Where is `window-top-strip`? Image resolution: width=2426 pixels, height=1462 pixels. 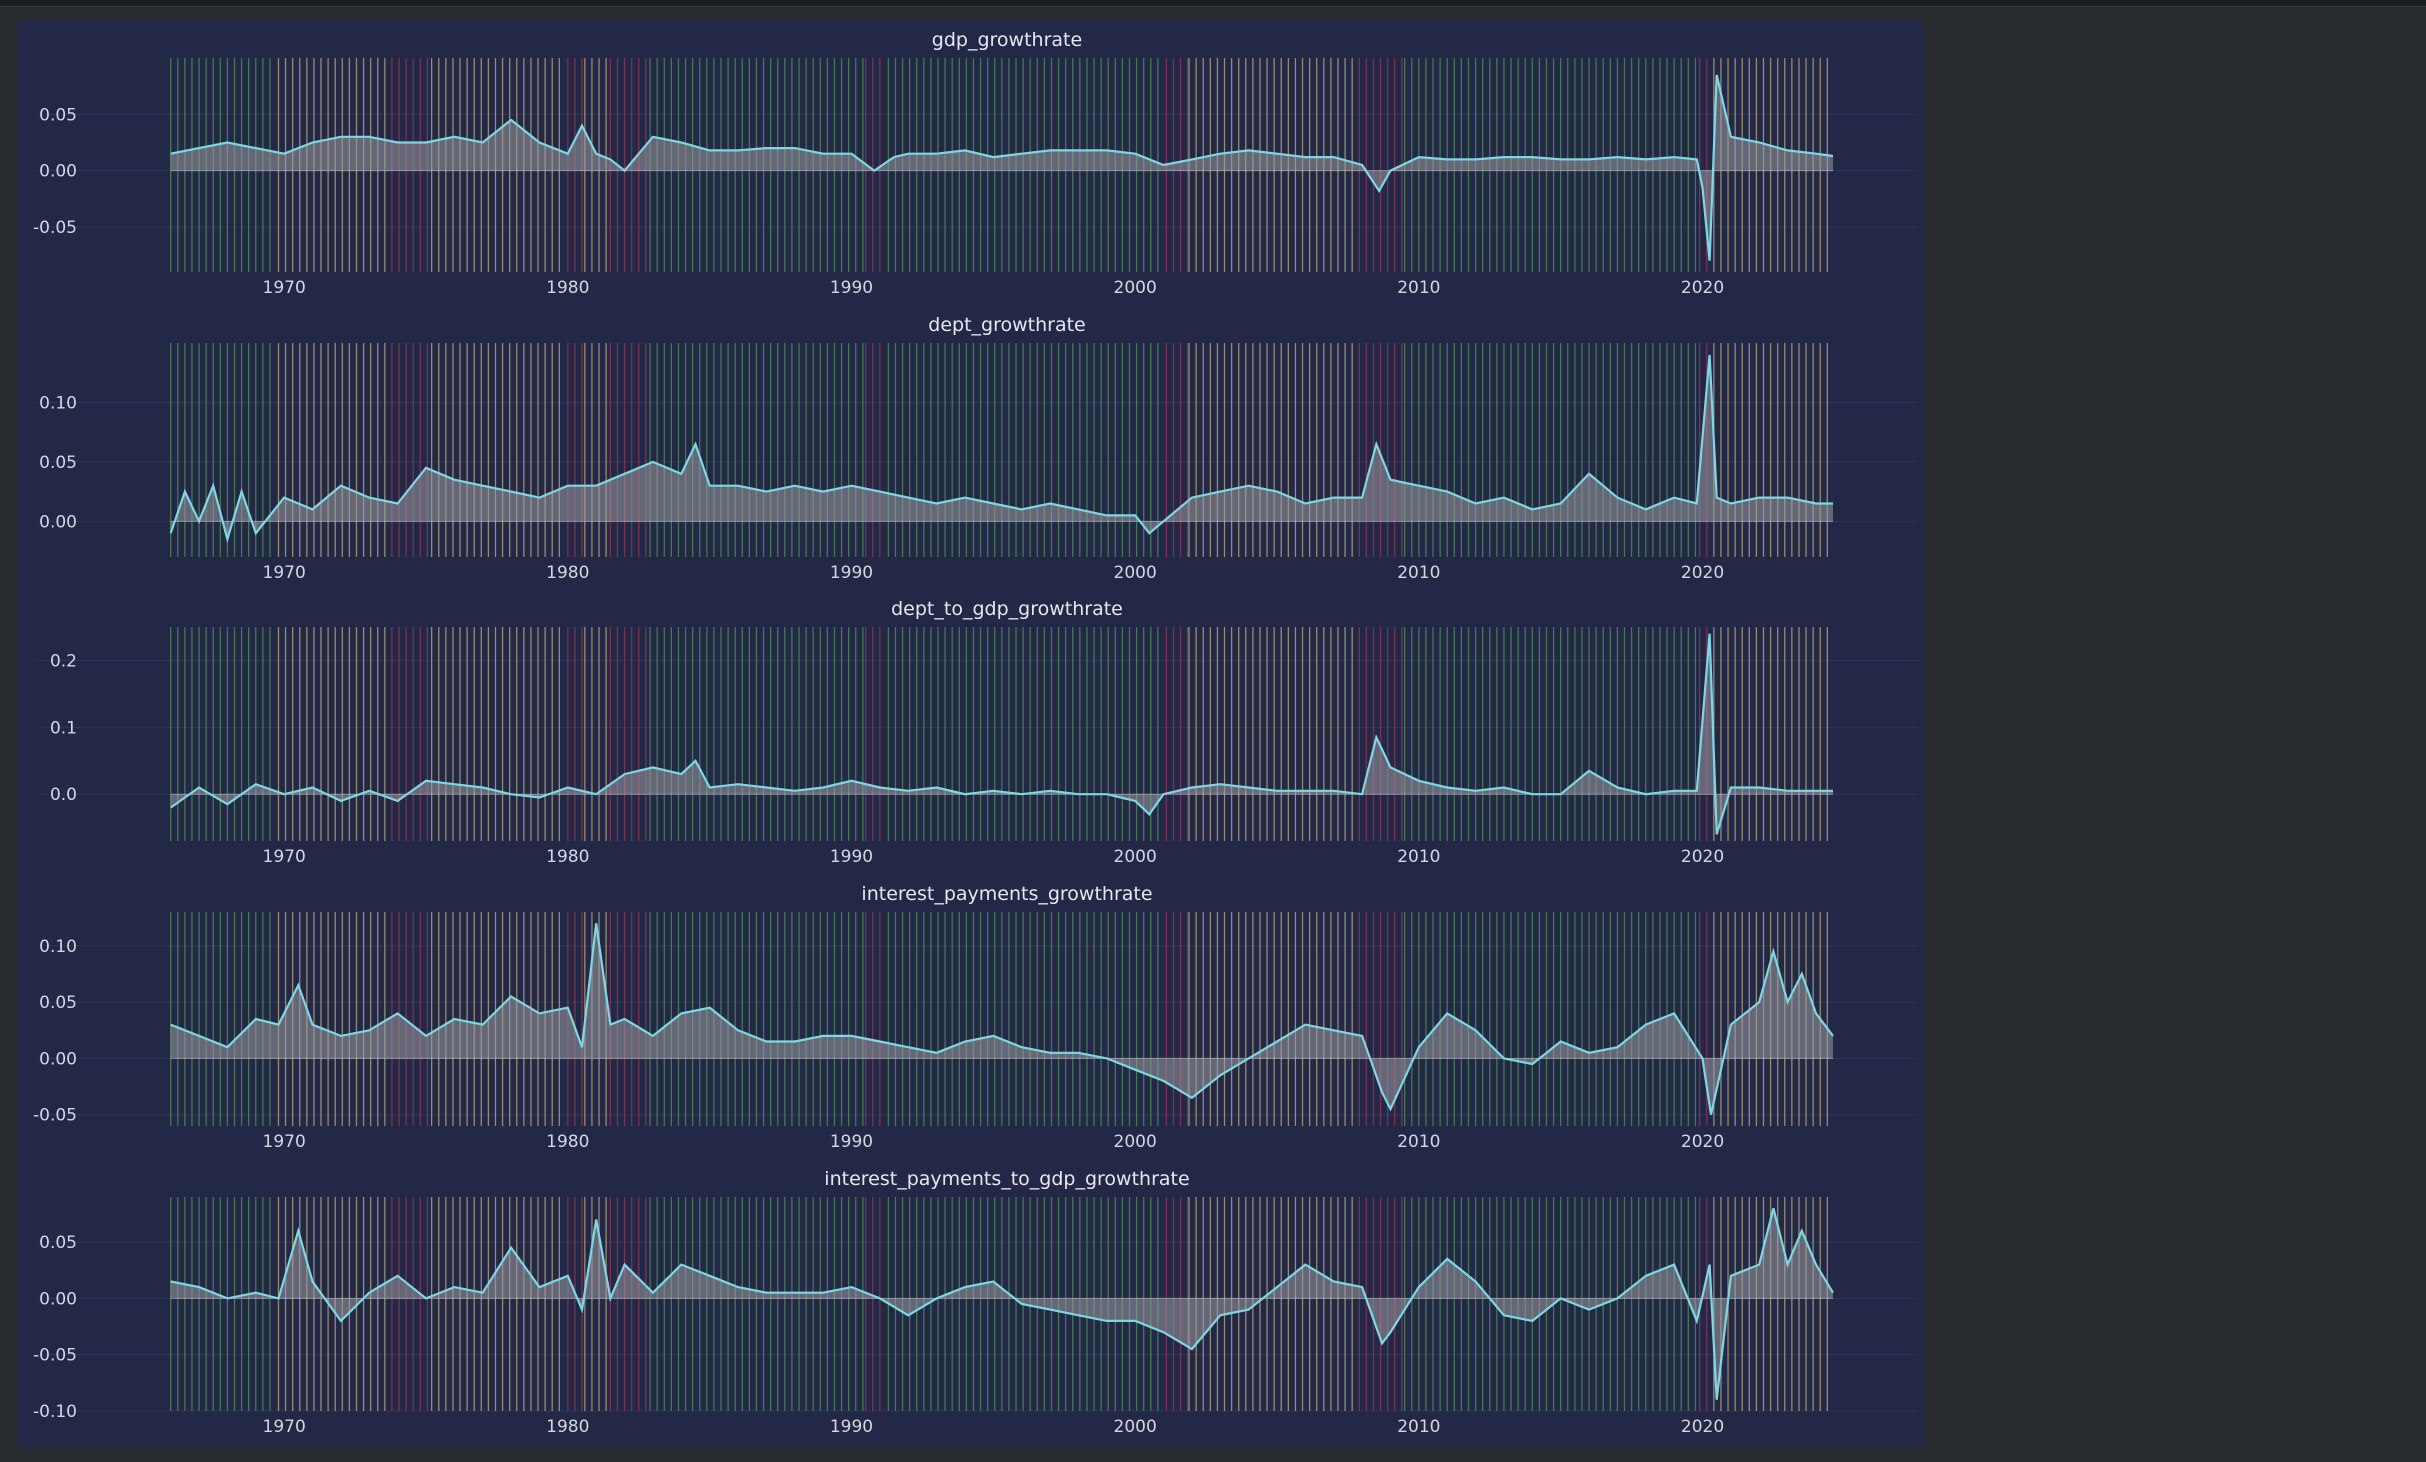
window-top-strip is located at coordinates (1213, 3).